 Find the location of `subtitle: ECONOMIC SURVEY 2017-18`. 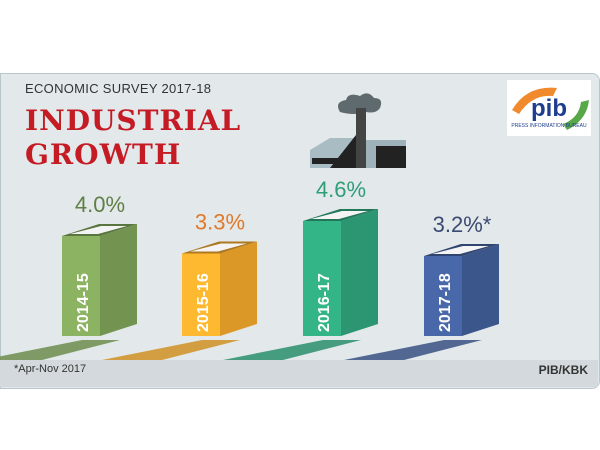

subtitle: ECONOMIC SURVEY 2017-18 is located at coordinates (118, 88).